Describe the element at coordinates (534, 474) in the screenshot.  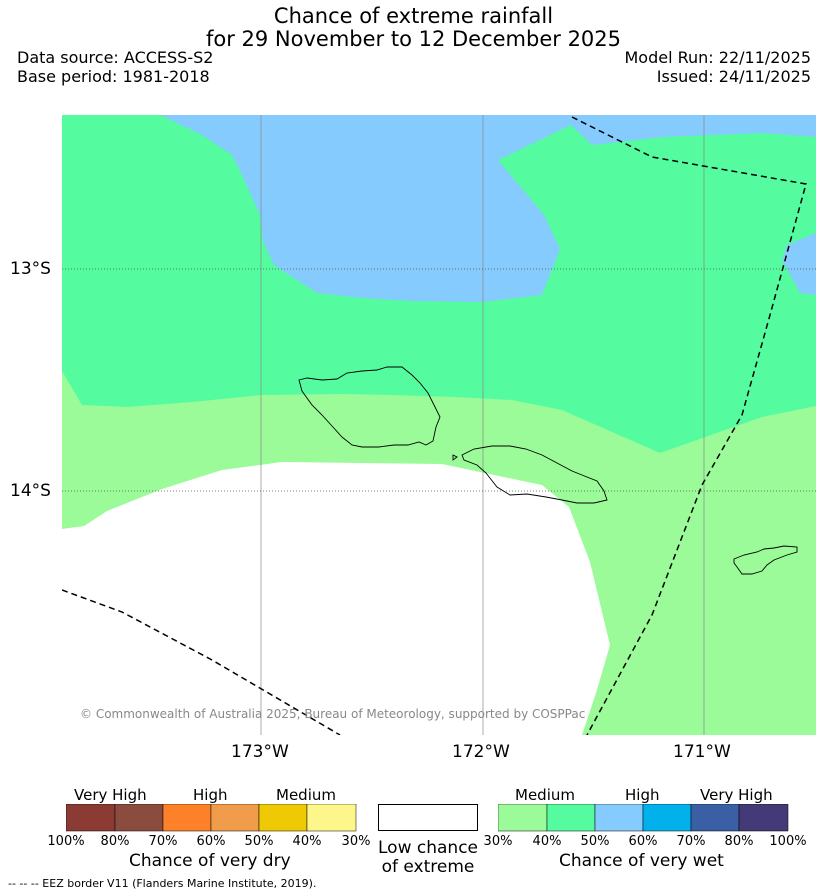
I see `upolu-island` at that location.